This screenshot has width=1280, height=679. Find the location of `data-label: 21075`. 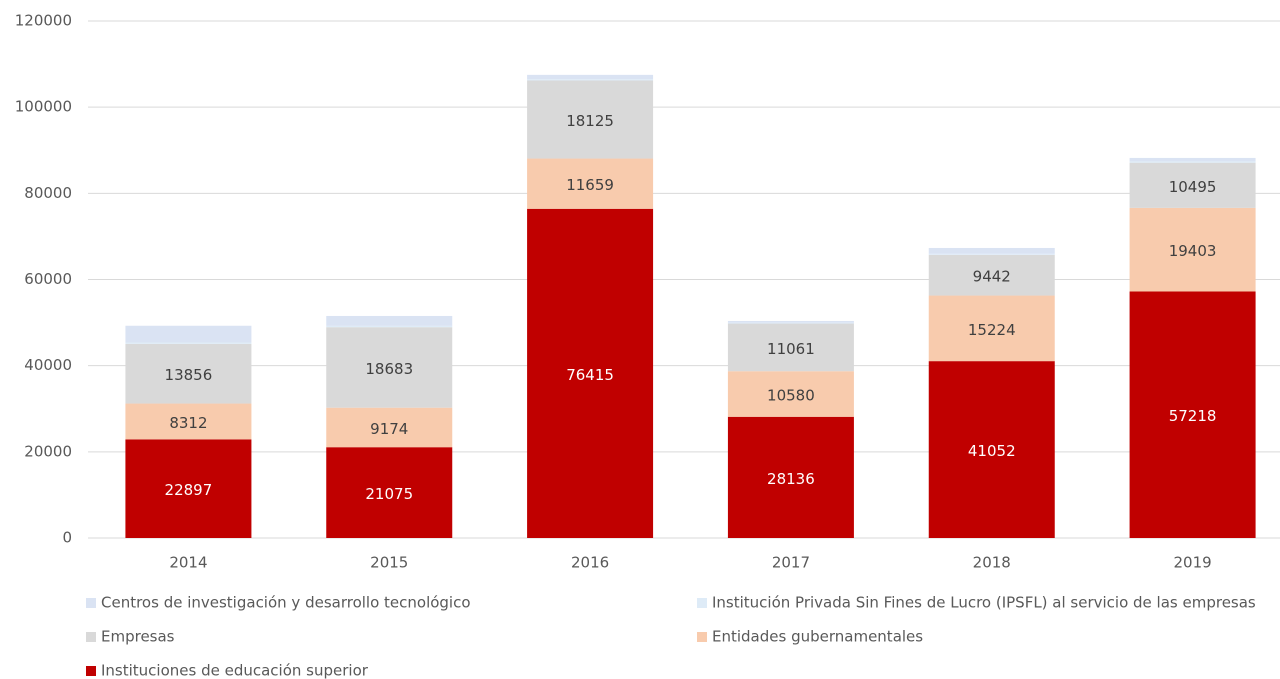

data-label: 21075 is located at coordinates (389, 494).